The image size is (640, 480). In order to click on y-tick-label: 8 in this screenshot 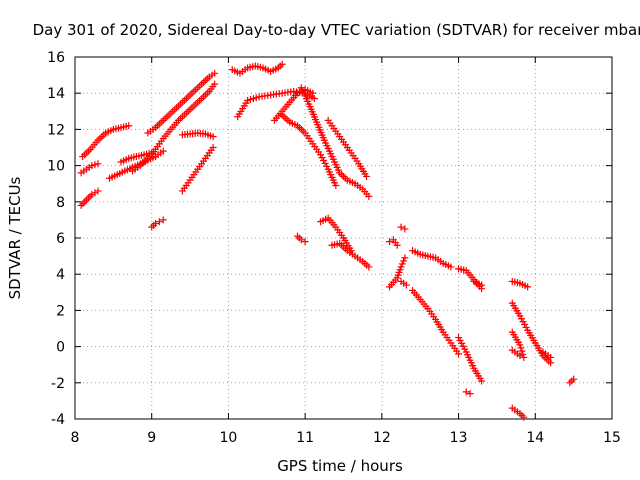, I will do `click(60, 203)`.